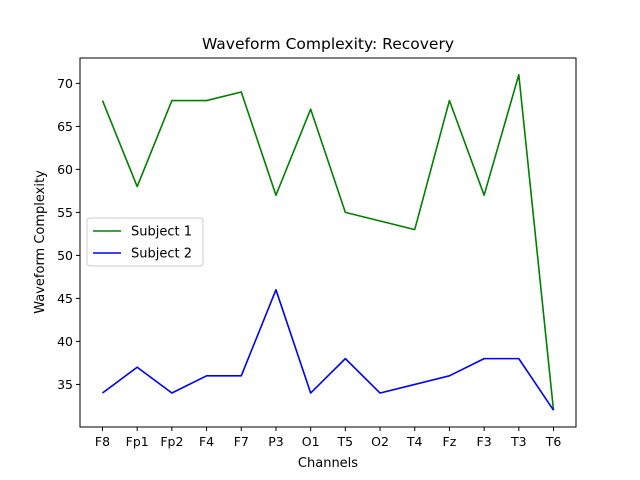 The image size is (640, 480). What do you see at coordinates (161, 232) in the screenshot?
I see `legend-label-1: Subject 1` at bounding box center [161, 232].